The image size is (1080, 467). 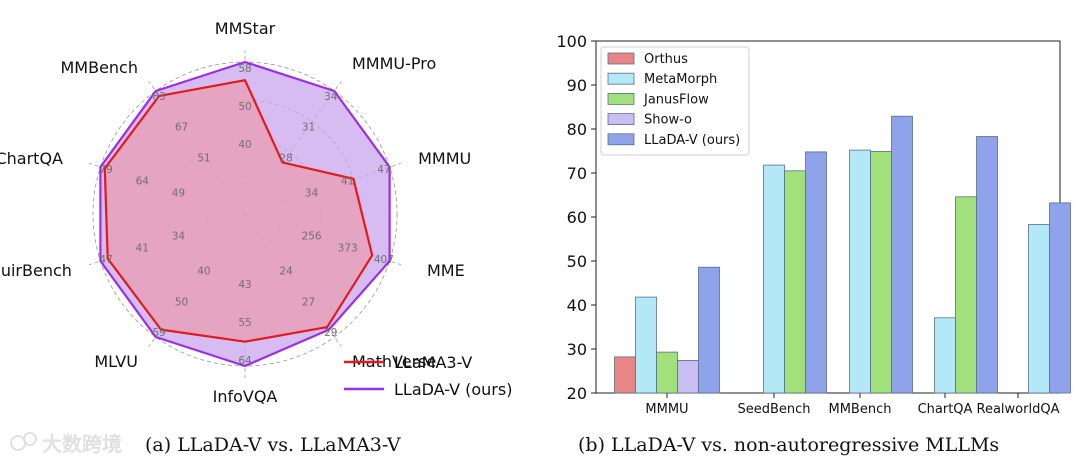 I want to click on radar-series-line, so click(x=238, y=211).